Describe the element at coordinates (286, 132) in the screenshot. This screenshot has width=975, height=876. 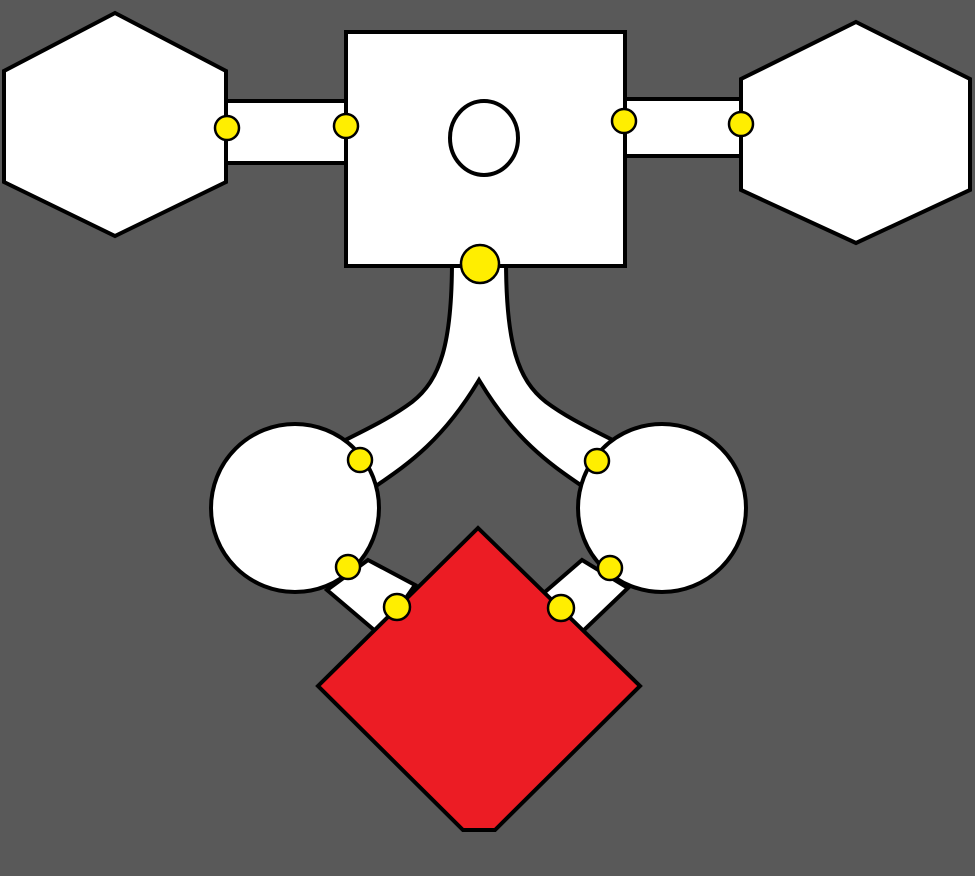
I see `corridor-left` at that location.